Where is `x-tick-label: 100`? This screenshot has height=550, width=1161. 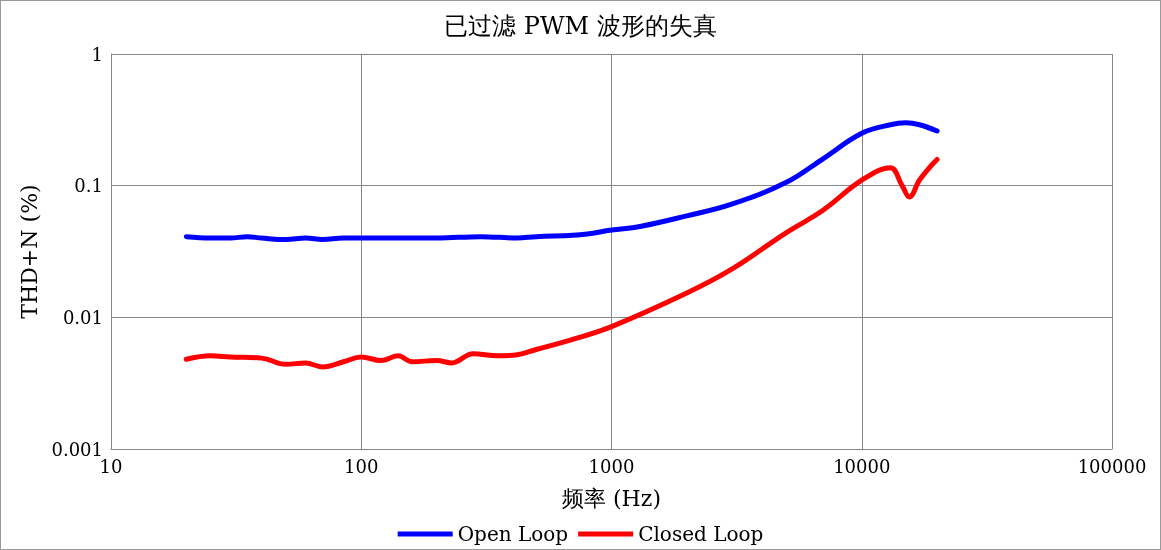 x-tick-label: 100 is located at coordinates (361, 466).